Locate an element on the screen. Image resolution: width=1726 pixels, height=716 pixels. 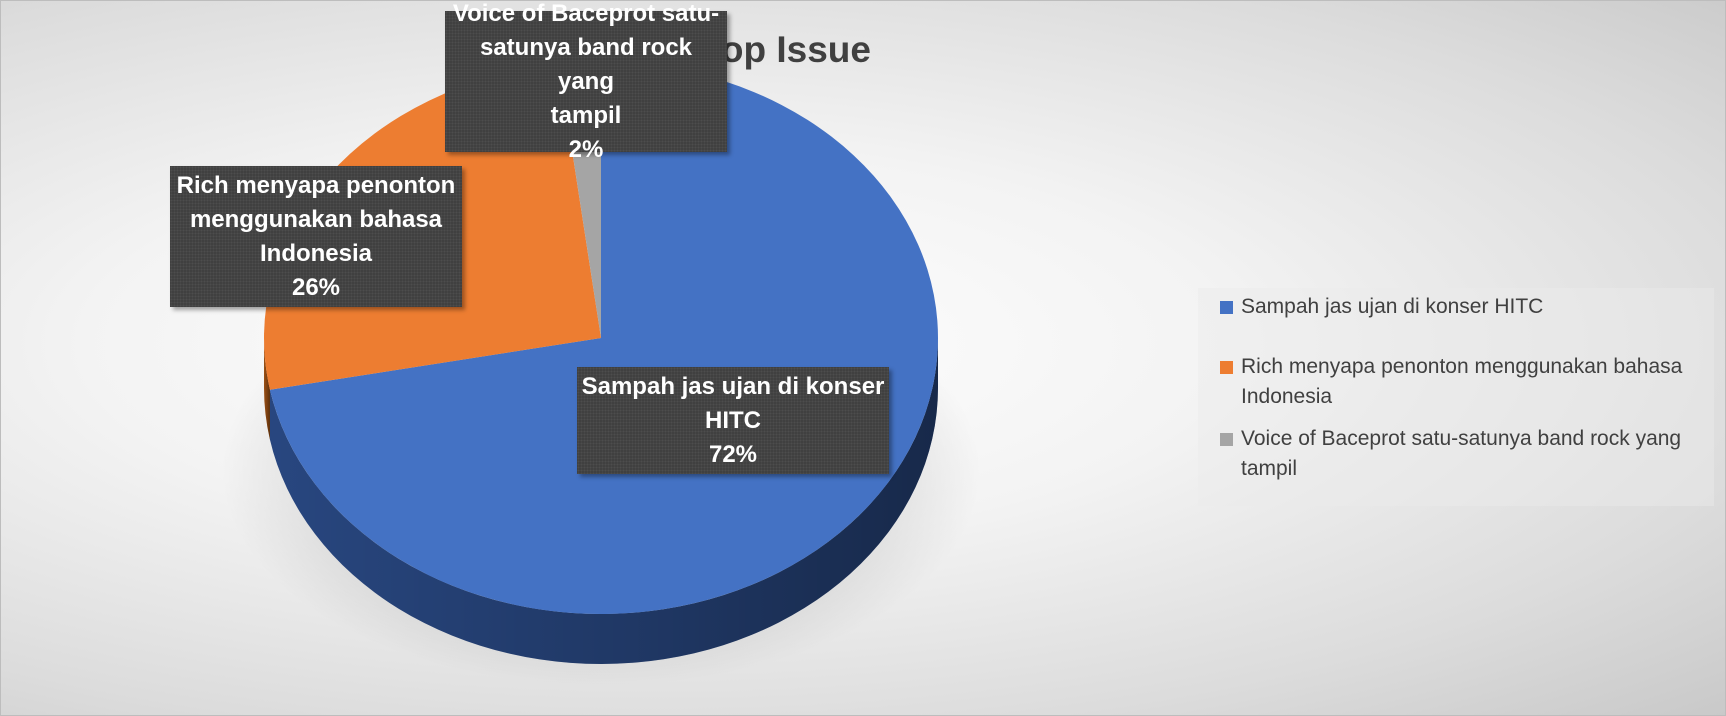
legend-entry: Sampah jas ujan di konser HITC is located at coordinates (1456, 307).